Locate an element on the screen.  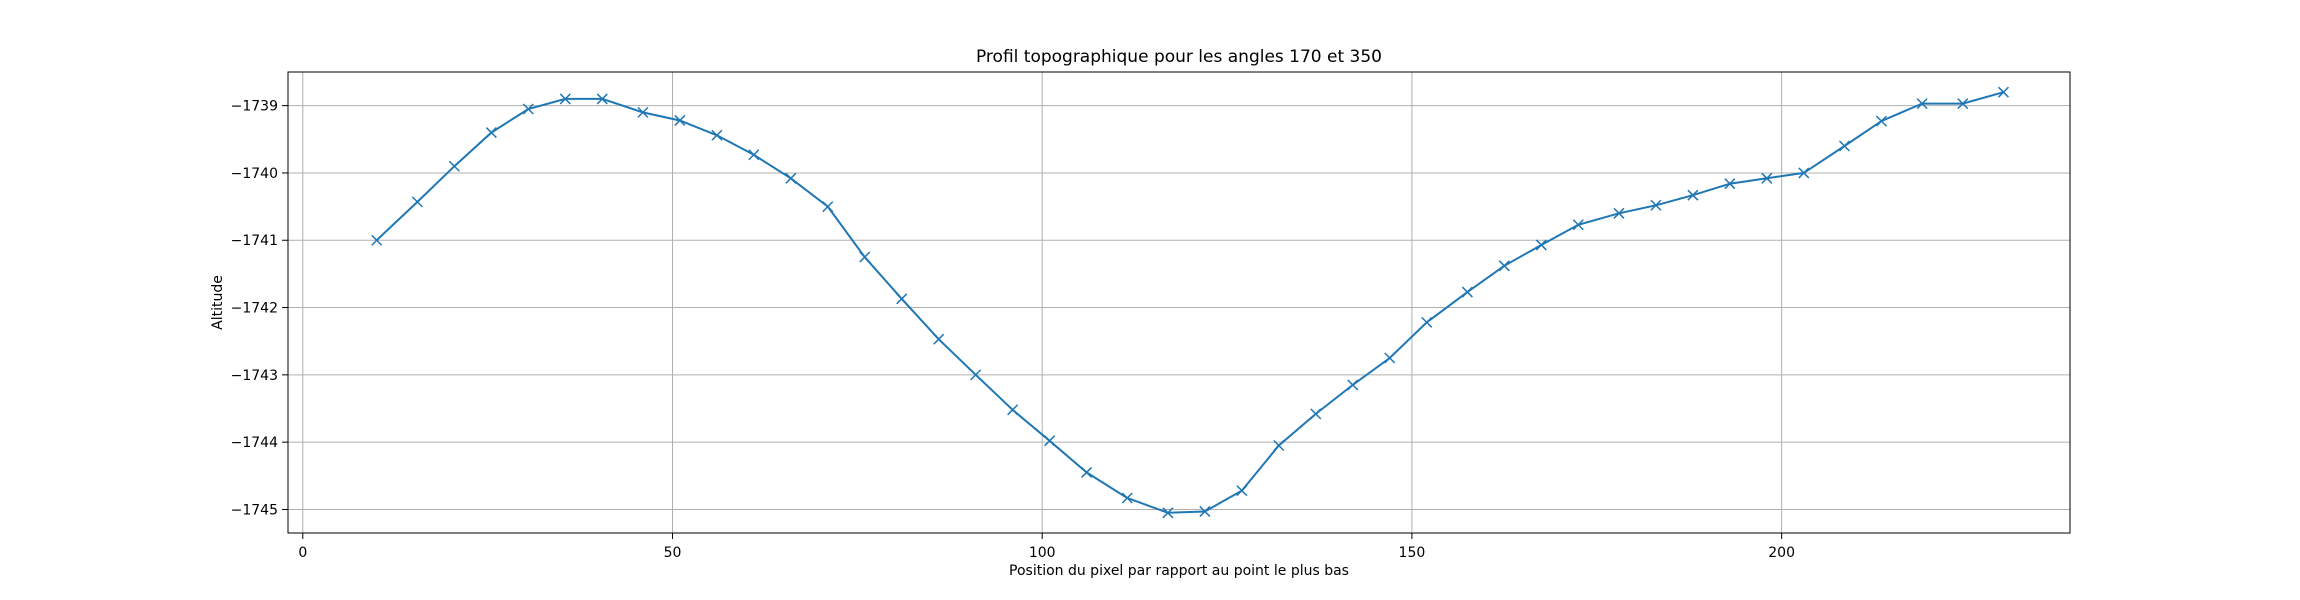
y-tick-label: −1743 is located at coordinates (254, 376).